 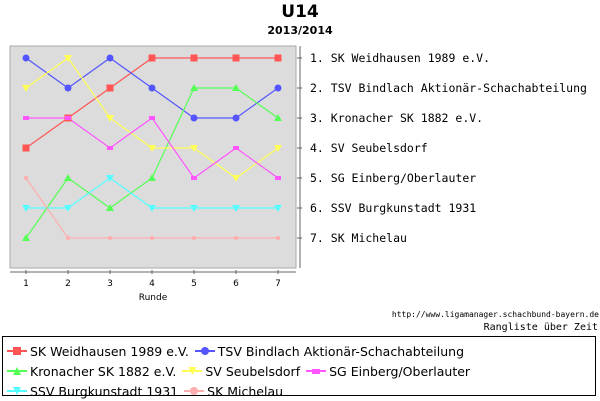 What do you see at coordinates (110, 284) in the screenshot?
I see `x-tick-label: 3` at bounding box center [110, 284].